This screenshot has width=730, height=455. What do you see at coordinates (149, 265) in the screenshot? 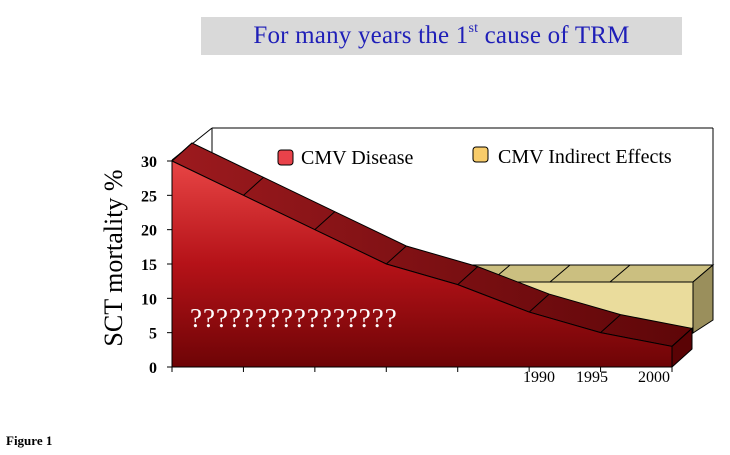
I see `y-tick-label: 15` at bounding box center [149, 265].